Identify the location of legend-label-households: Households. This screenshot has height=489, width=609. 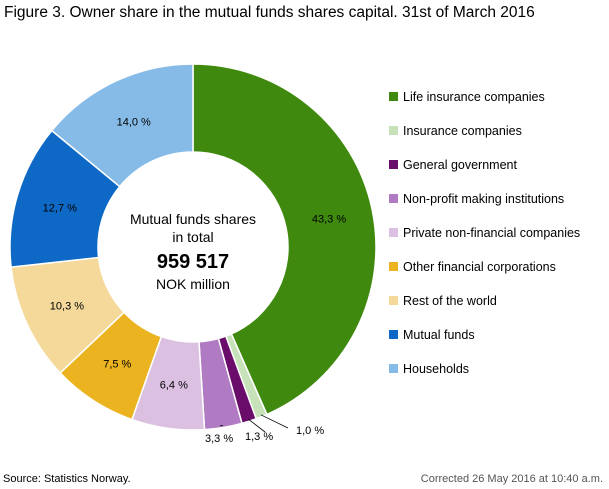
(436, 369).